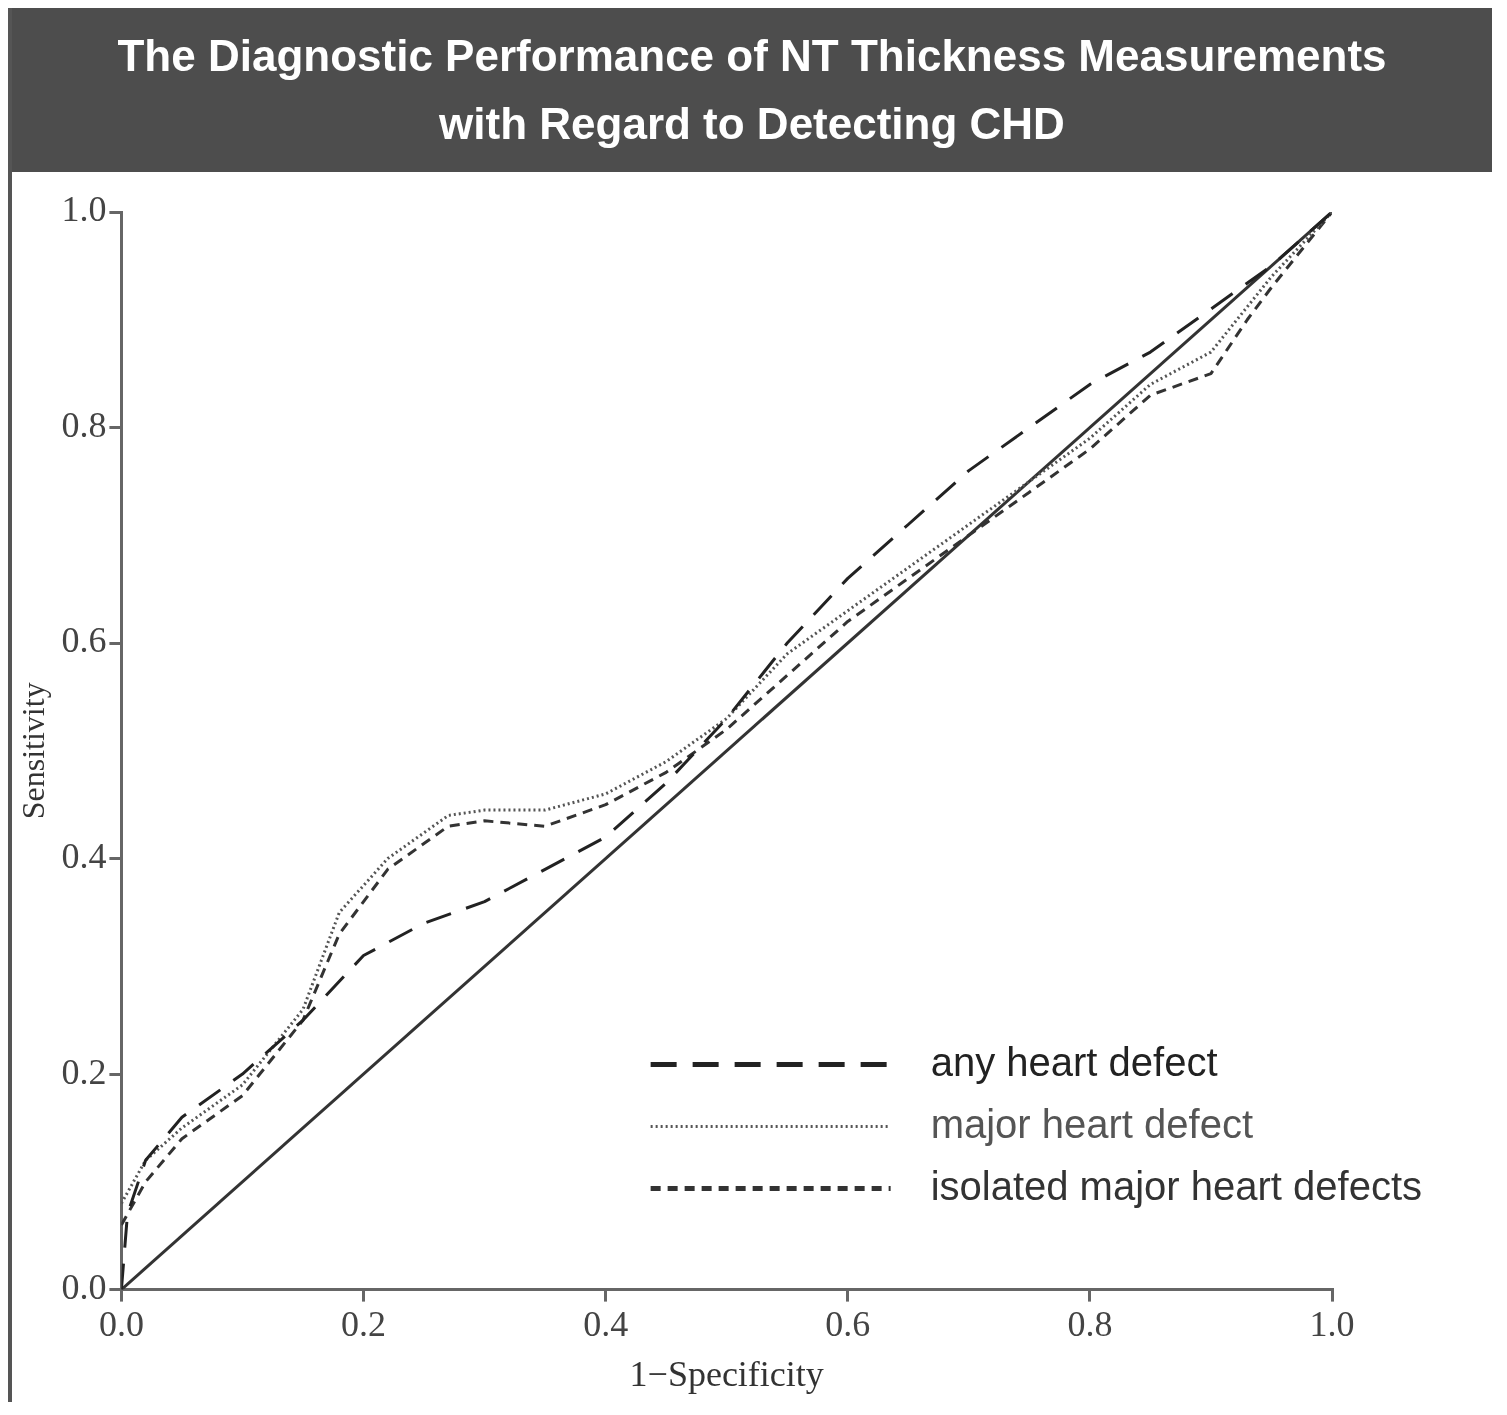  What do you see at coordinates (1332, 1324) in the screenshot?
I see `x-tick-label: 1.0` at bounding box center [1332, 1324].